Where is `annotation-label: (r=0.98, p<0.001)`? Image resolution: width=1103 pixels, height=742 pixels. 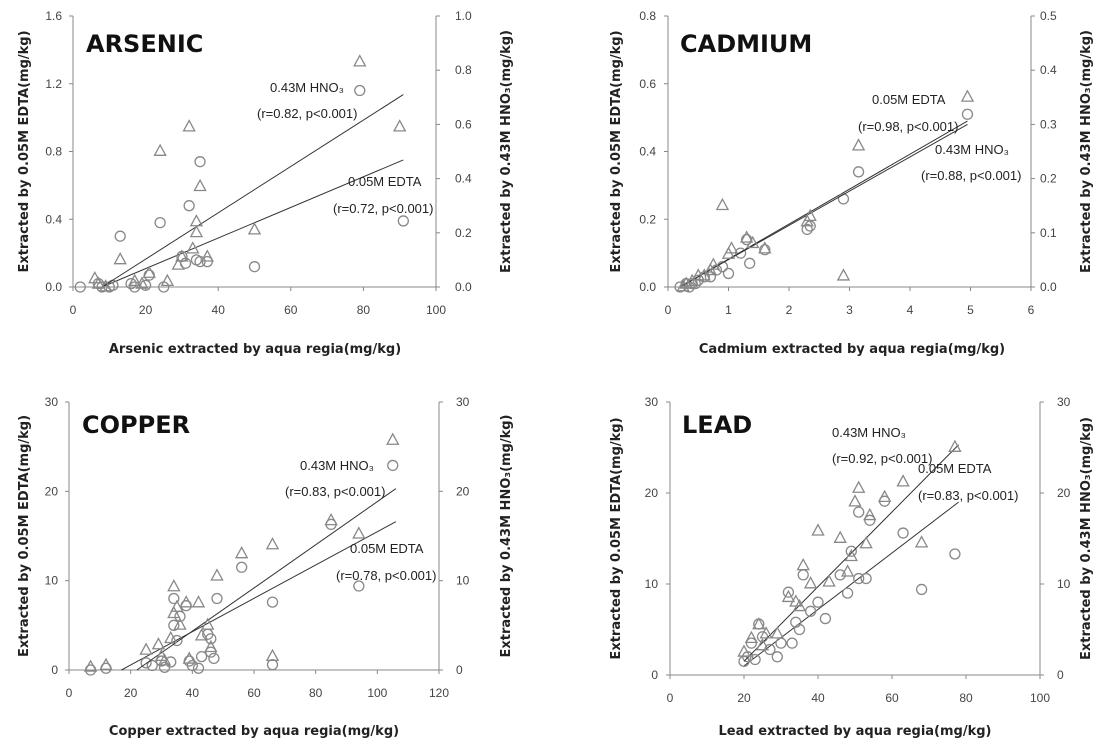
annotation-label: (r=0.98, p<0.001) is located at coordinates (908, 126).